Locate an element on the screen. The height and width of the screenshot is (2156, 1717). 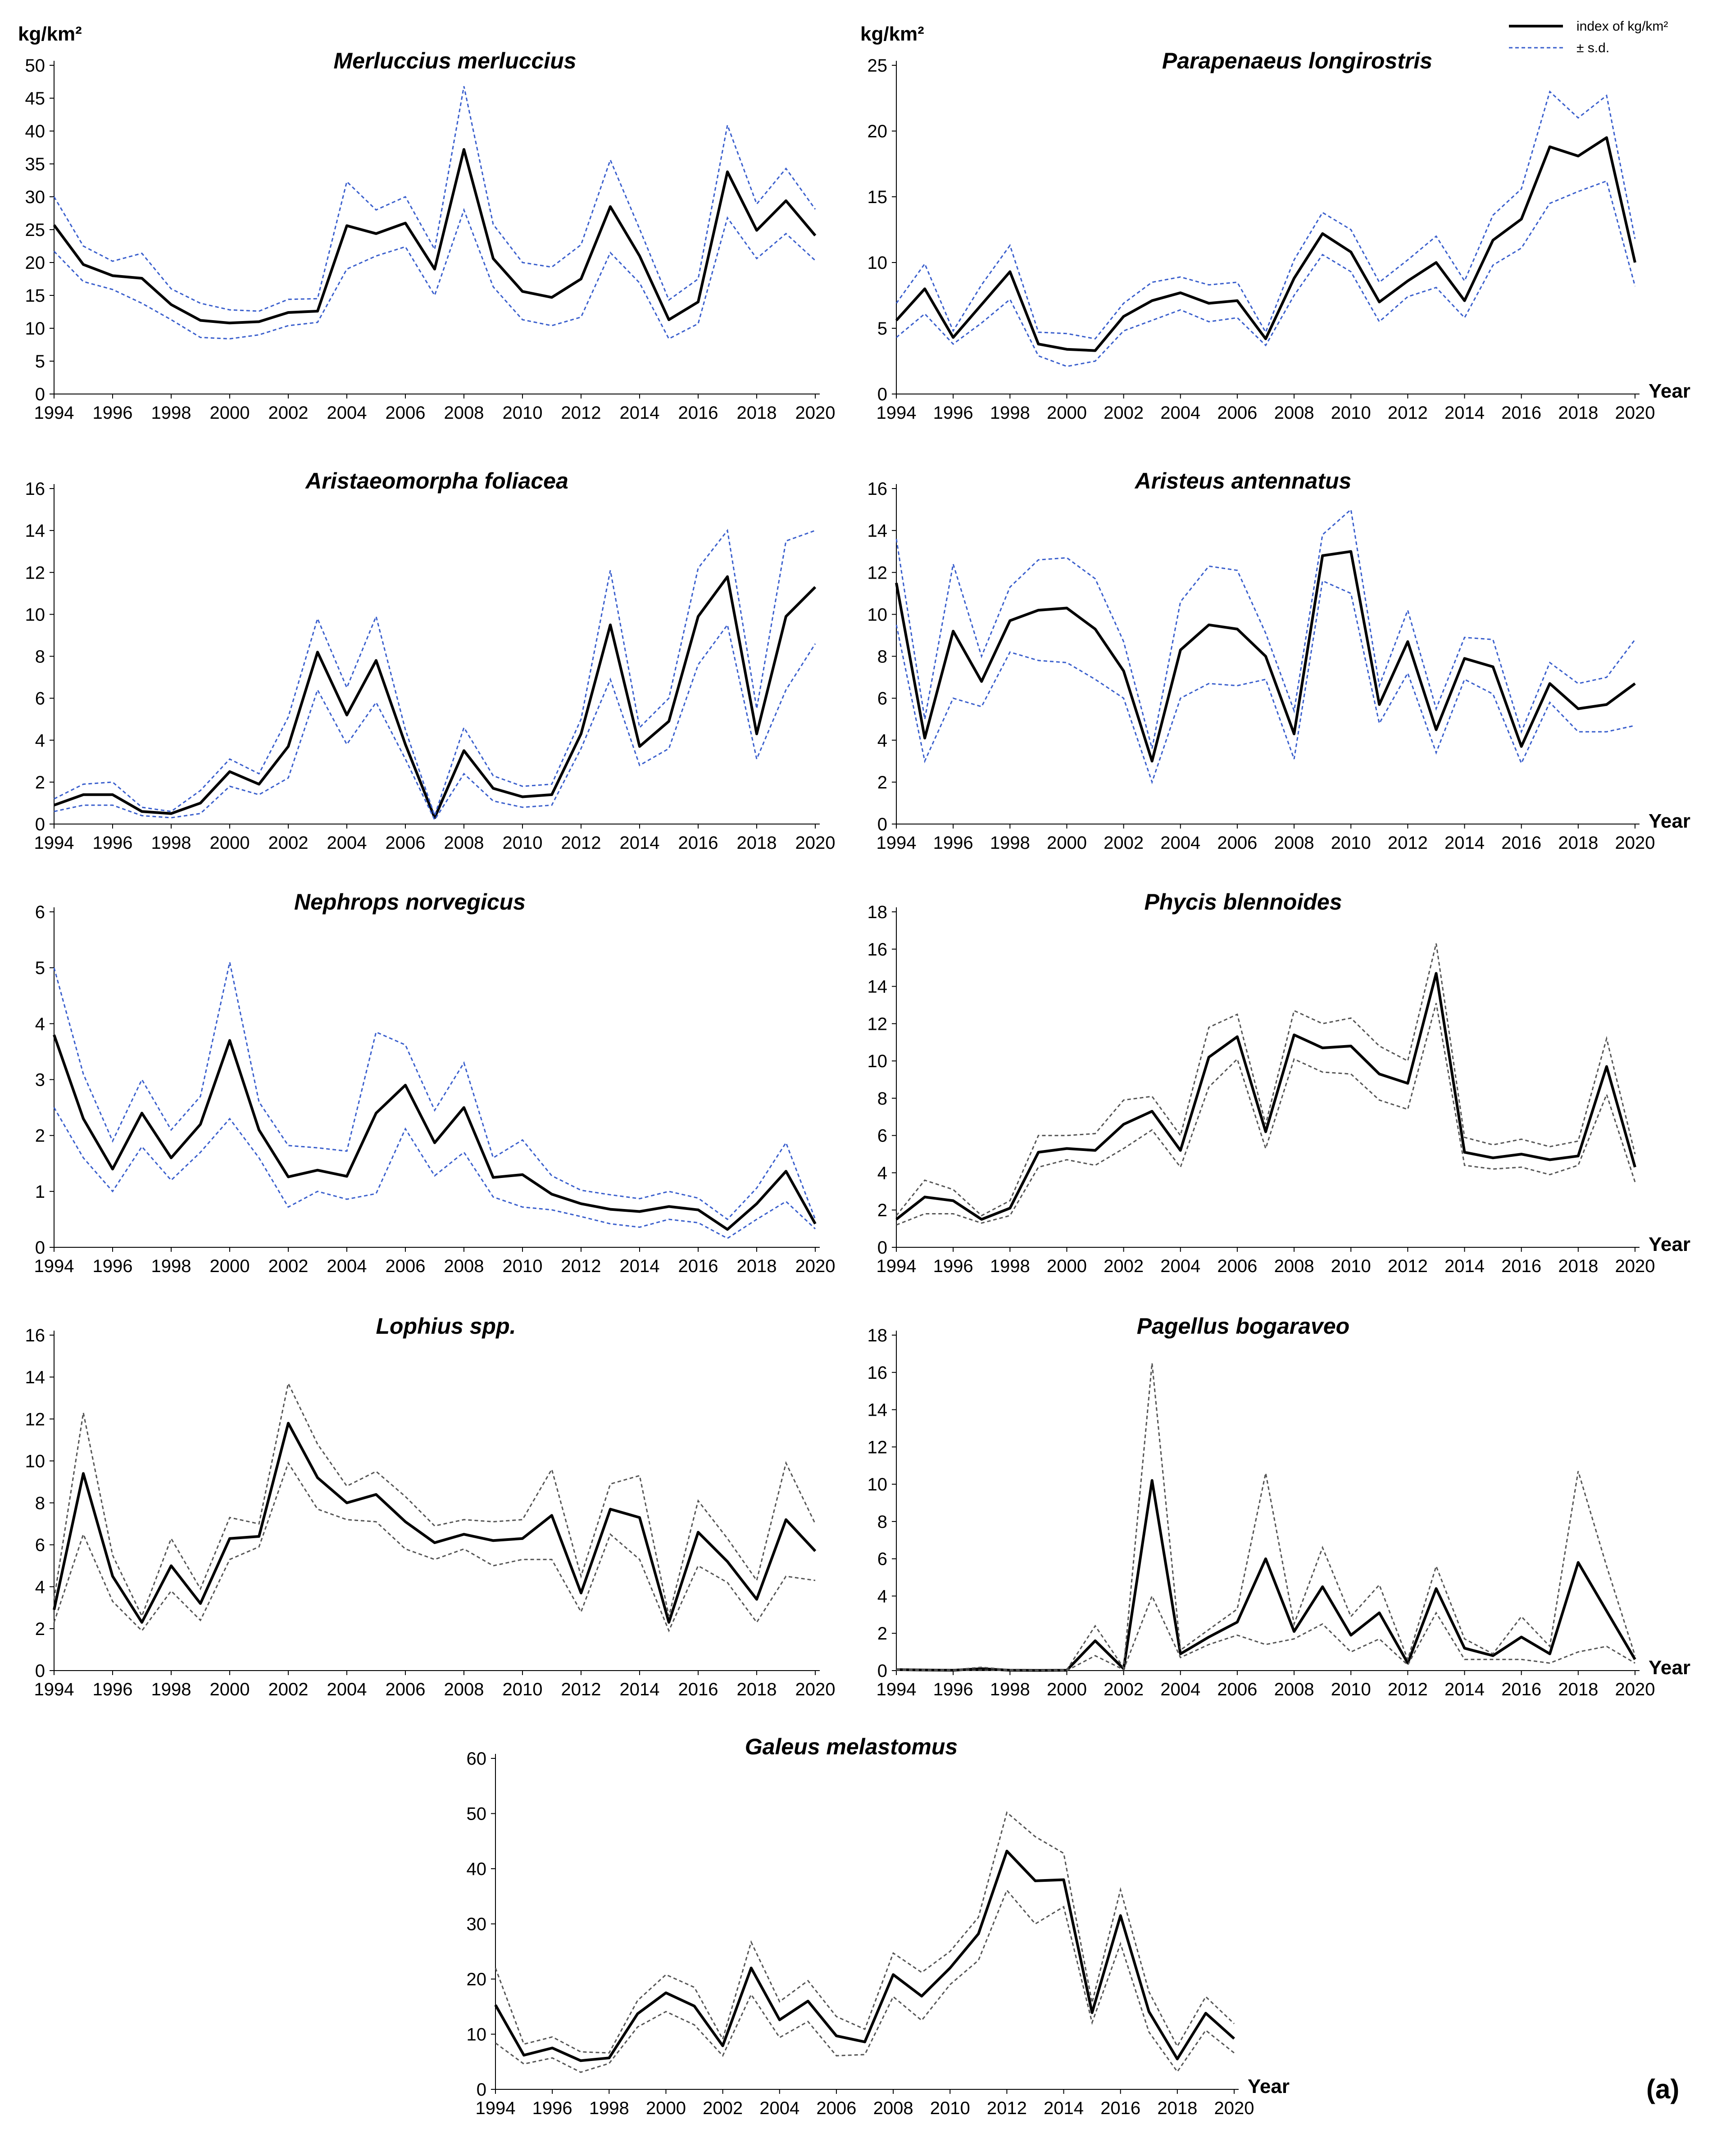
y-tick-label: 30 is located at coordinates (477, 1924).